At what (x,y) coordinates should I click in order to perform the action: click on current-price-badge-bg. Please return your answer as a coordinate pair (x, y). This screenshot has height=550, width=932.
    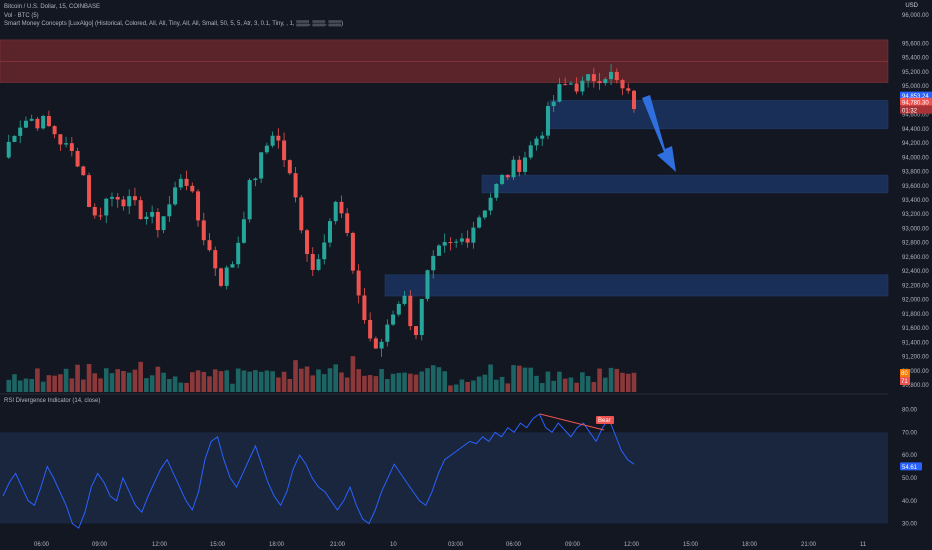
    Looking at the image, I should click on (916, 95).